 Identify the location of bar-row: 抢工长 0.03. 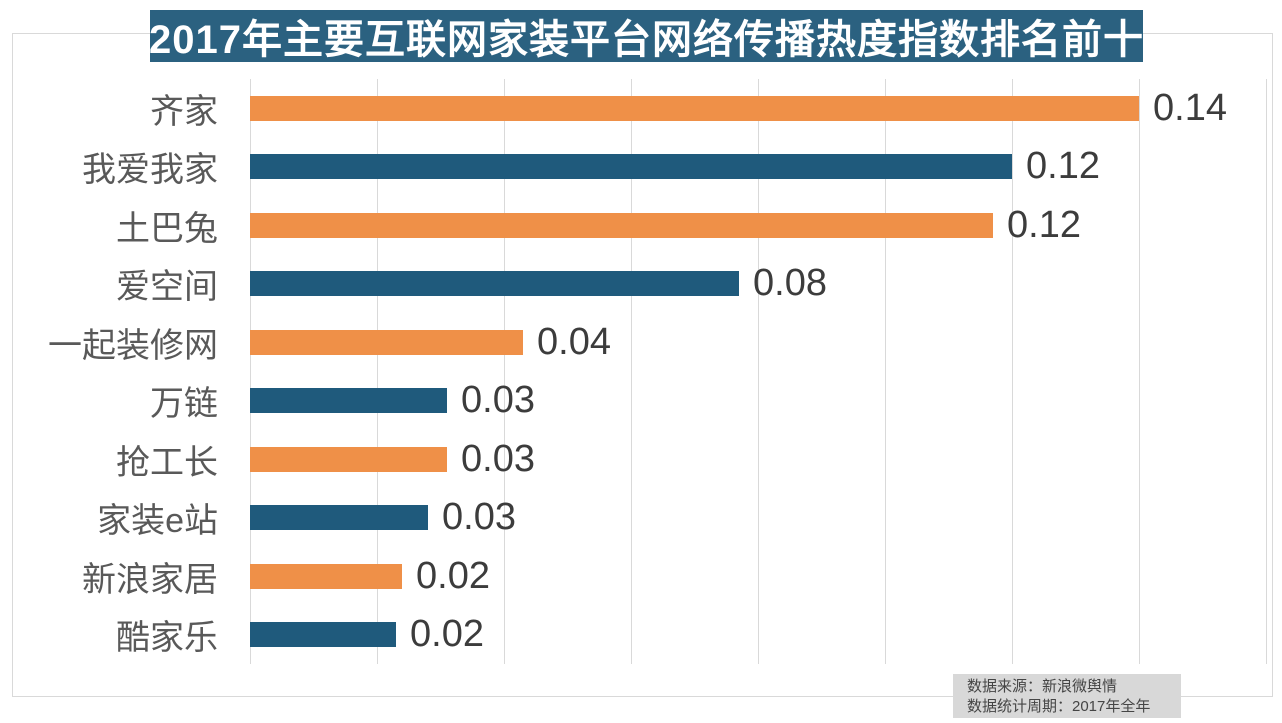
(642, 459).